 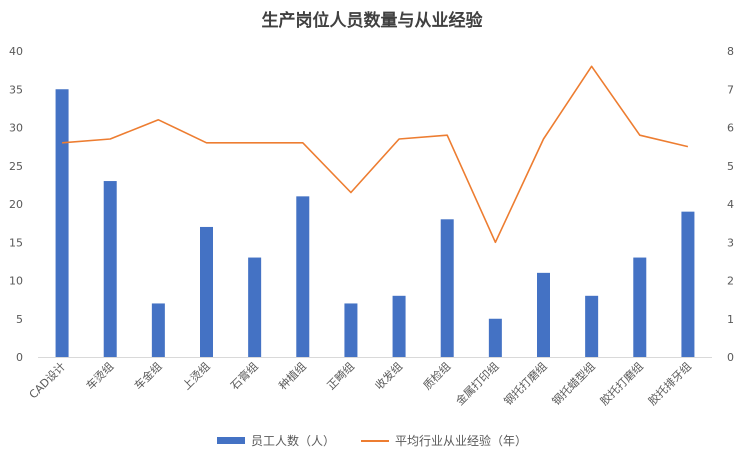 What do you see at coordinates (16, 242) in the screenshot?
I see `y-left-tick-label: 15` at bounding box center [16, 242].